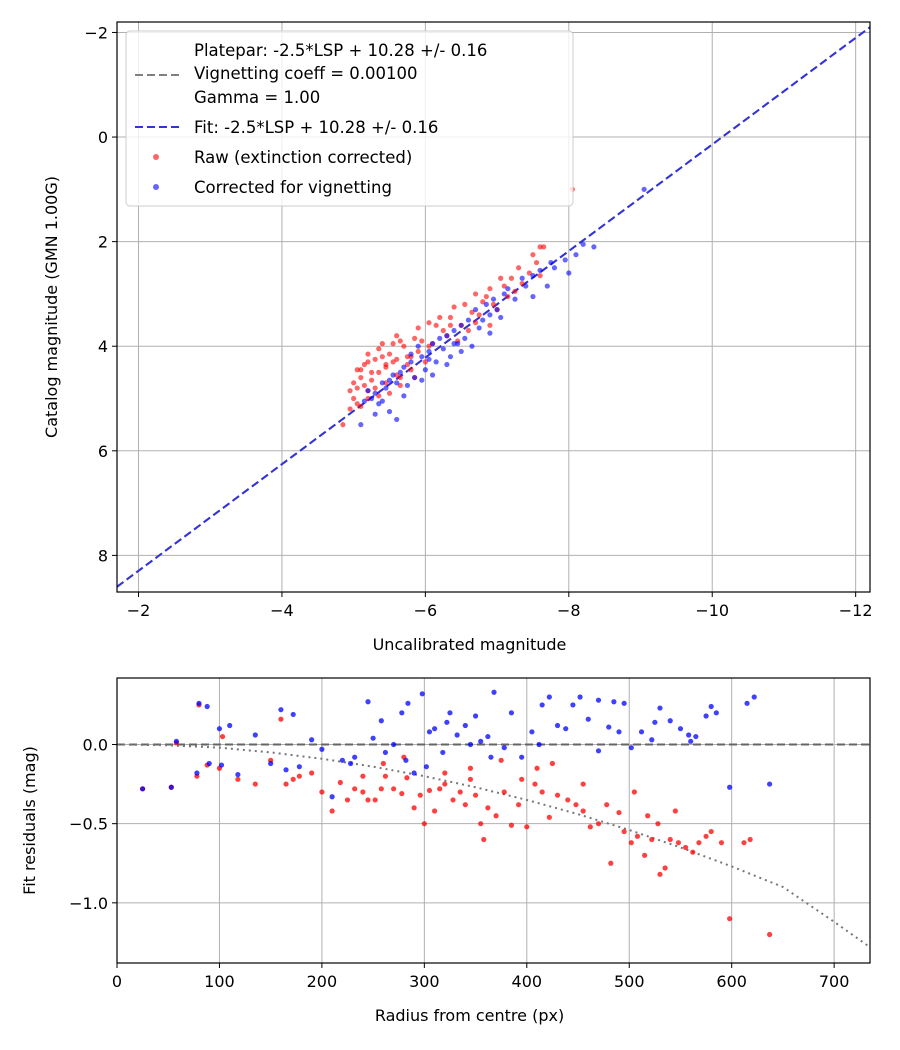  Describe the element at coordinates (219, 981) in the screenshot. I see `x-tick-label: 100` at that location.